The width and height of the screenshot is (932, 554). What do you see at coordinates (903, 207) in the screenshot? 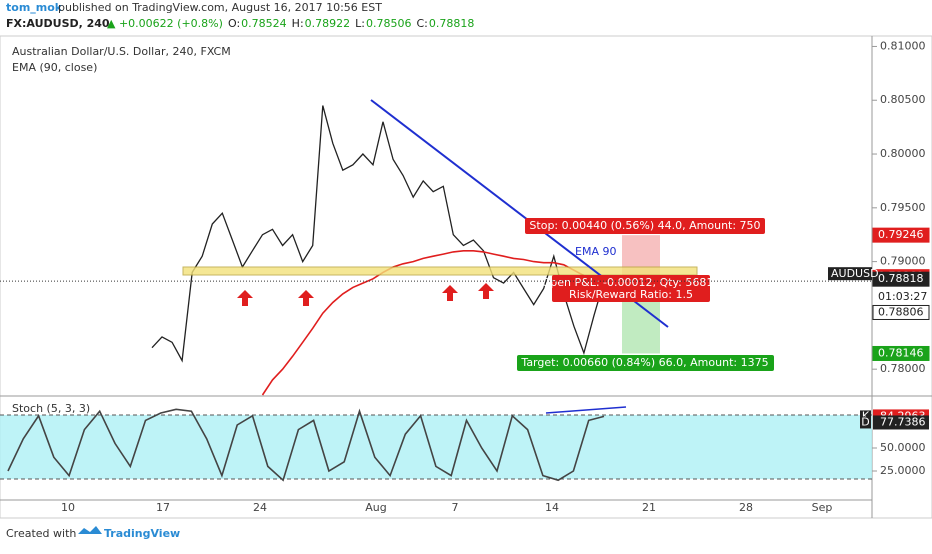
I see `y-tick-label: 0.79500` at bounding box center [903, 207].